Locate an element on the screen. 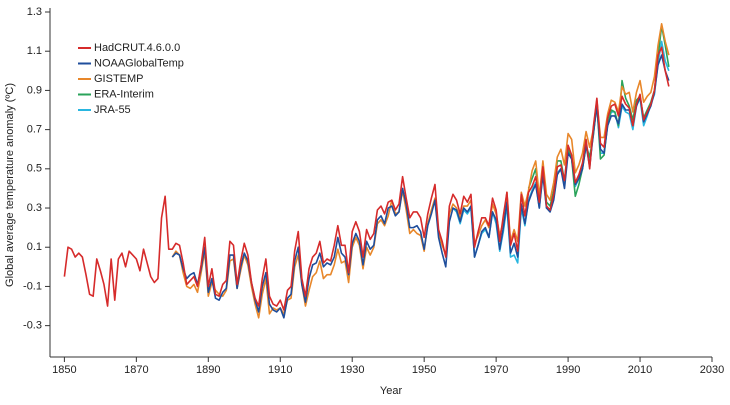 The height and width of the screenshot is (405, 730). x-tick-label: 2010 is located at coordinates (640, 370).